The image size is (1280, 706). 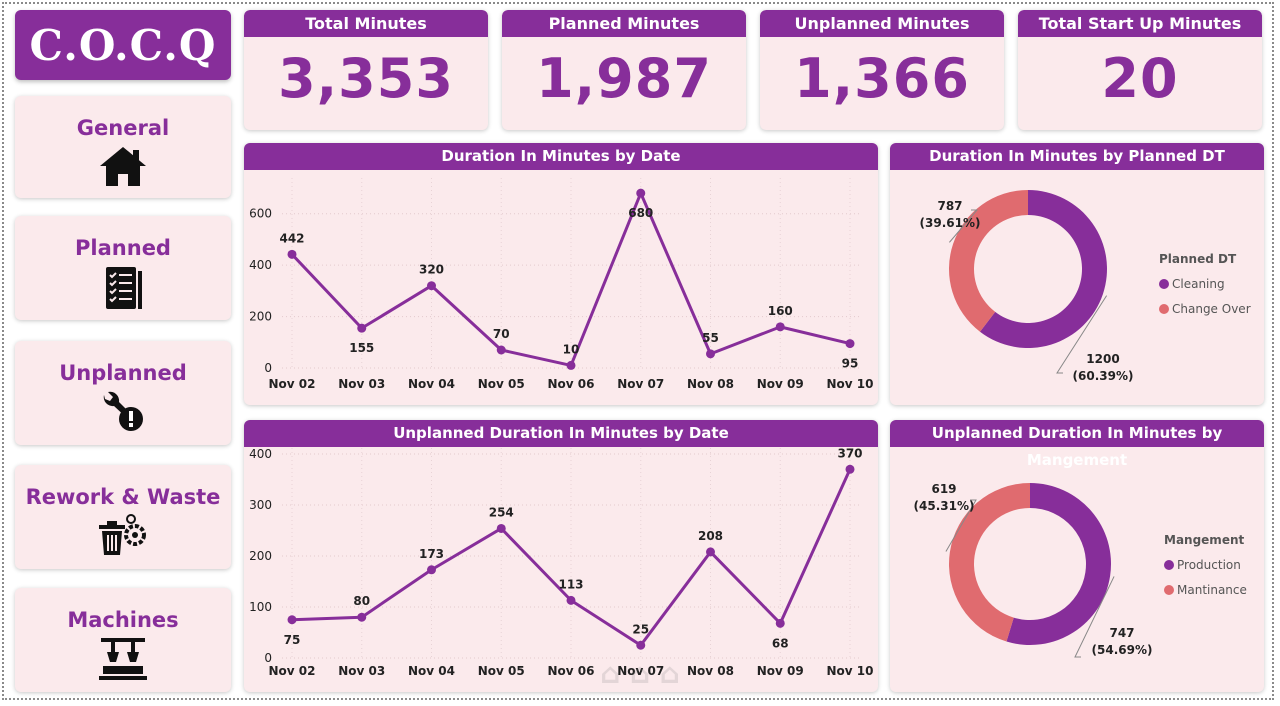 I want to click on data-label: 254, so click(x=501, y=512).